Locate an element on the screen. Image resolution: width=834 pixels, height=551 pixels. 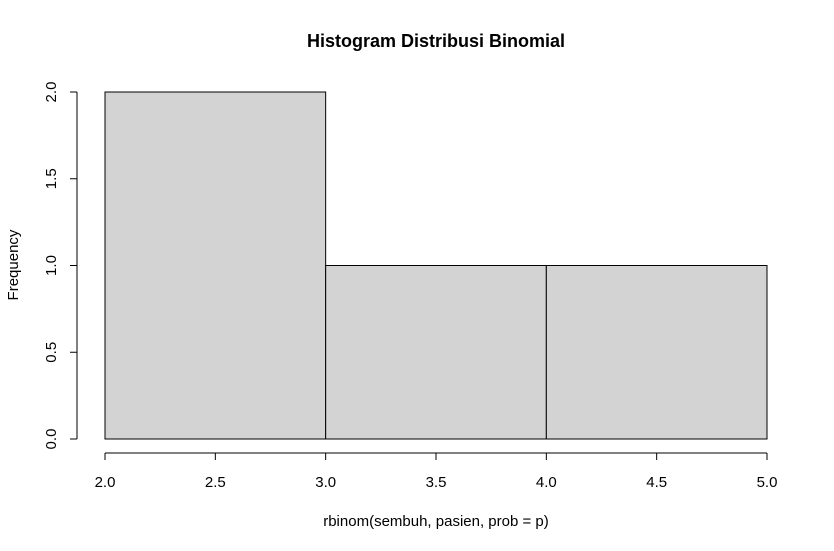
y-tick-label-0: 0.0 is located at coordinates (51, 439).